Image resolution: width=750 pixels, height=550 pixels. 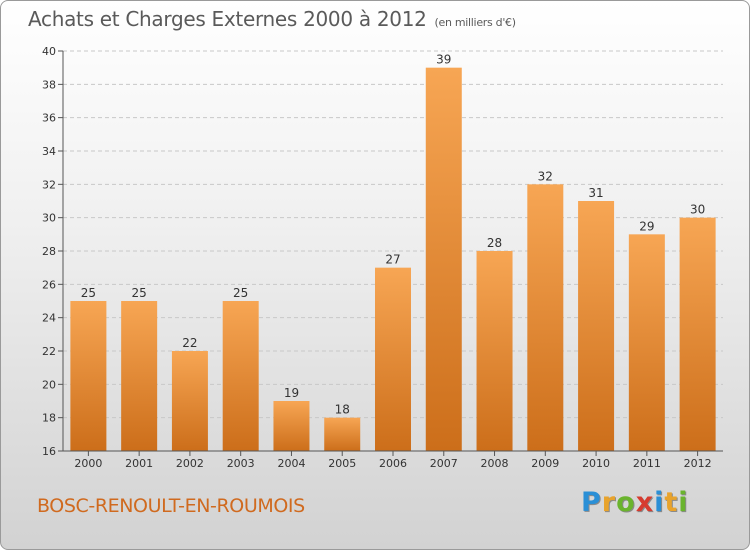 I want to click on y-tick-label: 32, so click(x=49, y=184).